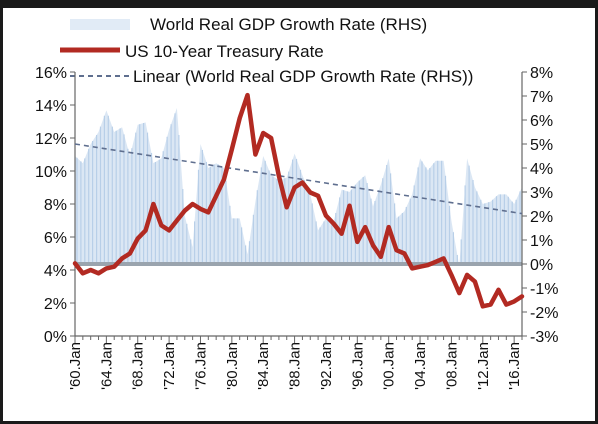 Image resolution: width=598 pixels, height=424 pixels. What do you see at coordinates (541, 97) in the screenshot?
I see `y-right-tick-label: 7%` at bounding box center [541, 97].